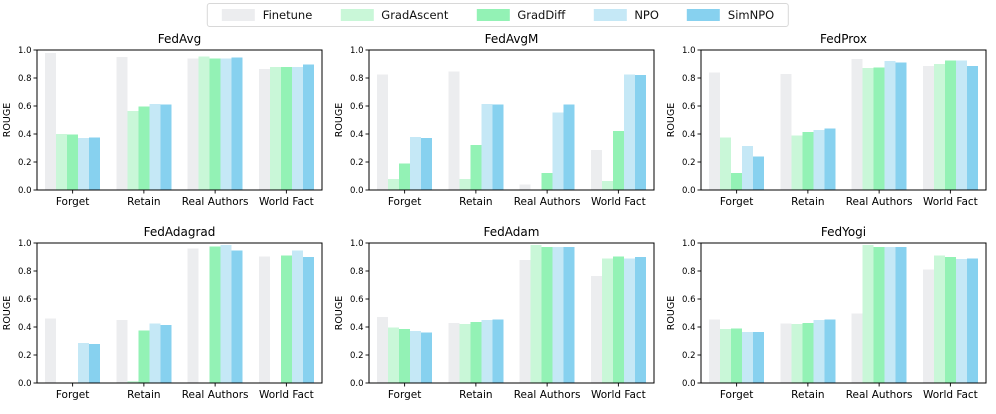  Describe the element at coordinates (427, 357) in the screenshot. I see `bar-simnpo-forget` at that location.